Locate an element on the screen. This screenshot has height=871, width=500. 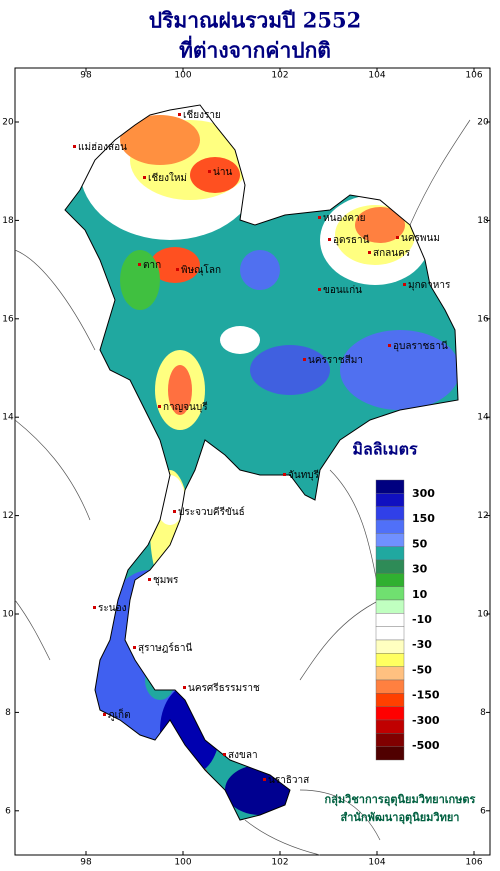
title-line: ปริมาณฝนรวมปี 2552 is located at coordinates (255, 20).